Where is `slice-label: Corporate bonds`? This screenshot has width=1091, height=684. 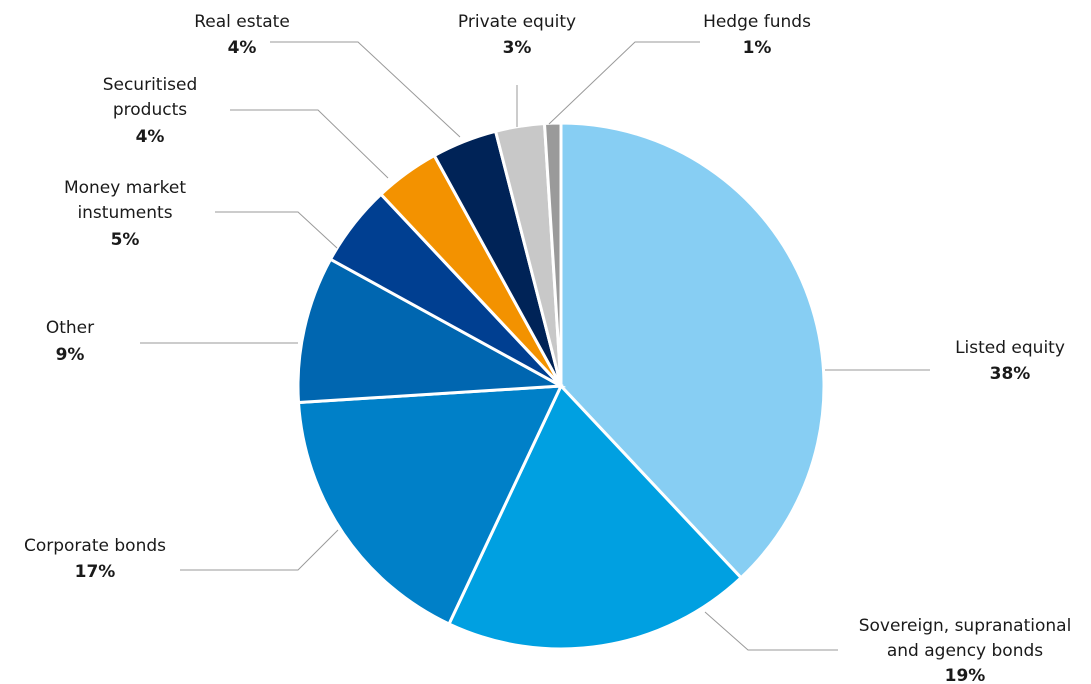
slice-label: Corporate bonds is located at coordinates (95, 546).